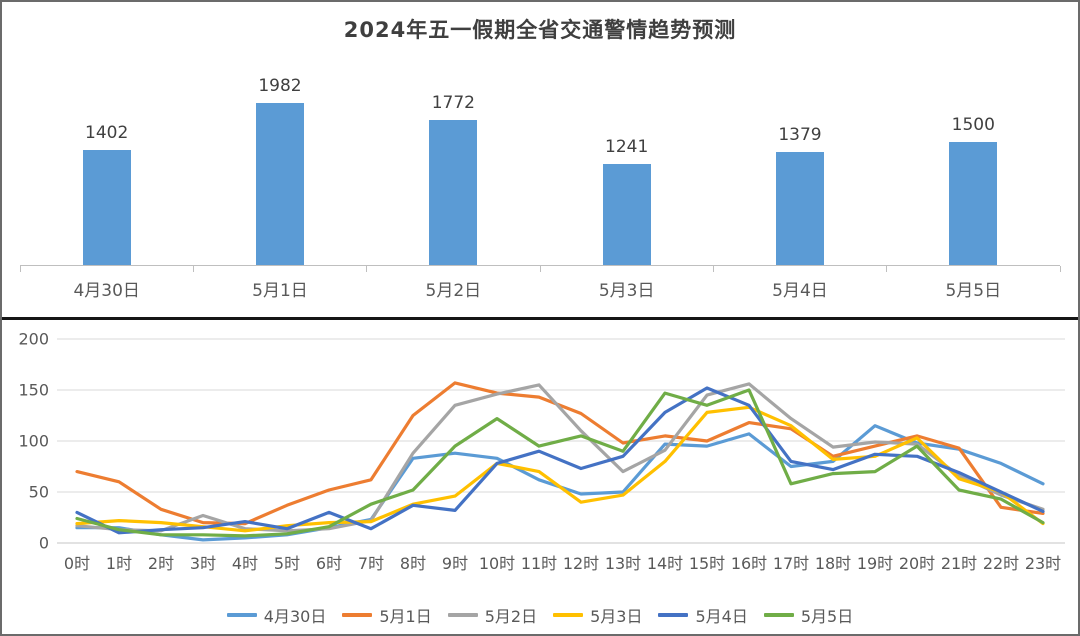 This screenshot has height=636, width=1080. I want to click on bar-category: 1772, so click(453, 133).